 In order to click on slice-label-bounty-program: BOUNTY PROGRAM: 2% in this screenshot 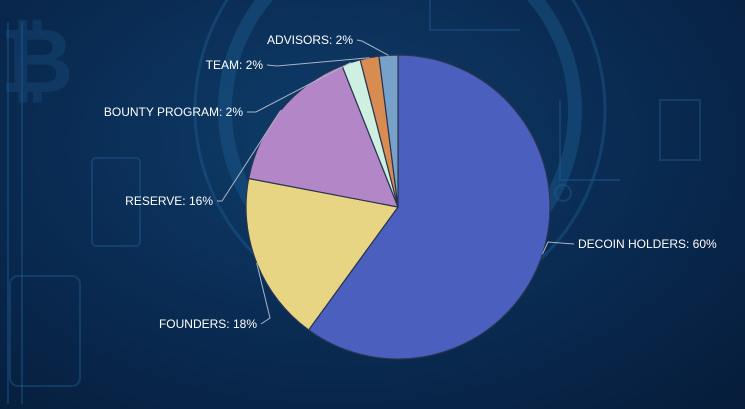, I will do `click(173, 112)`.